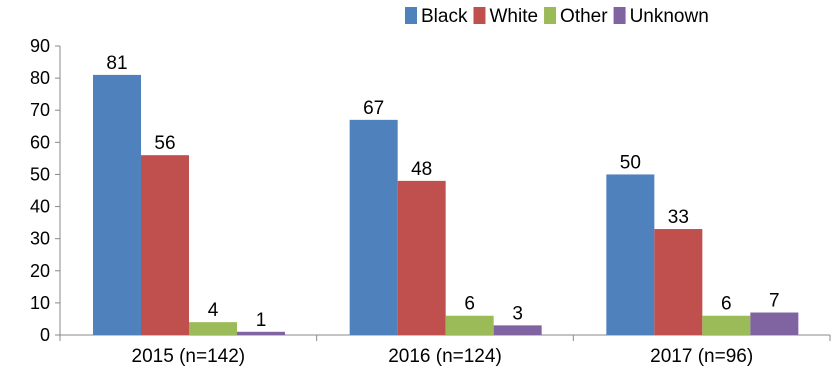 This screenshot has height=374, width=840. I want to click on y-tick-label: 80, so click(40, 78).